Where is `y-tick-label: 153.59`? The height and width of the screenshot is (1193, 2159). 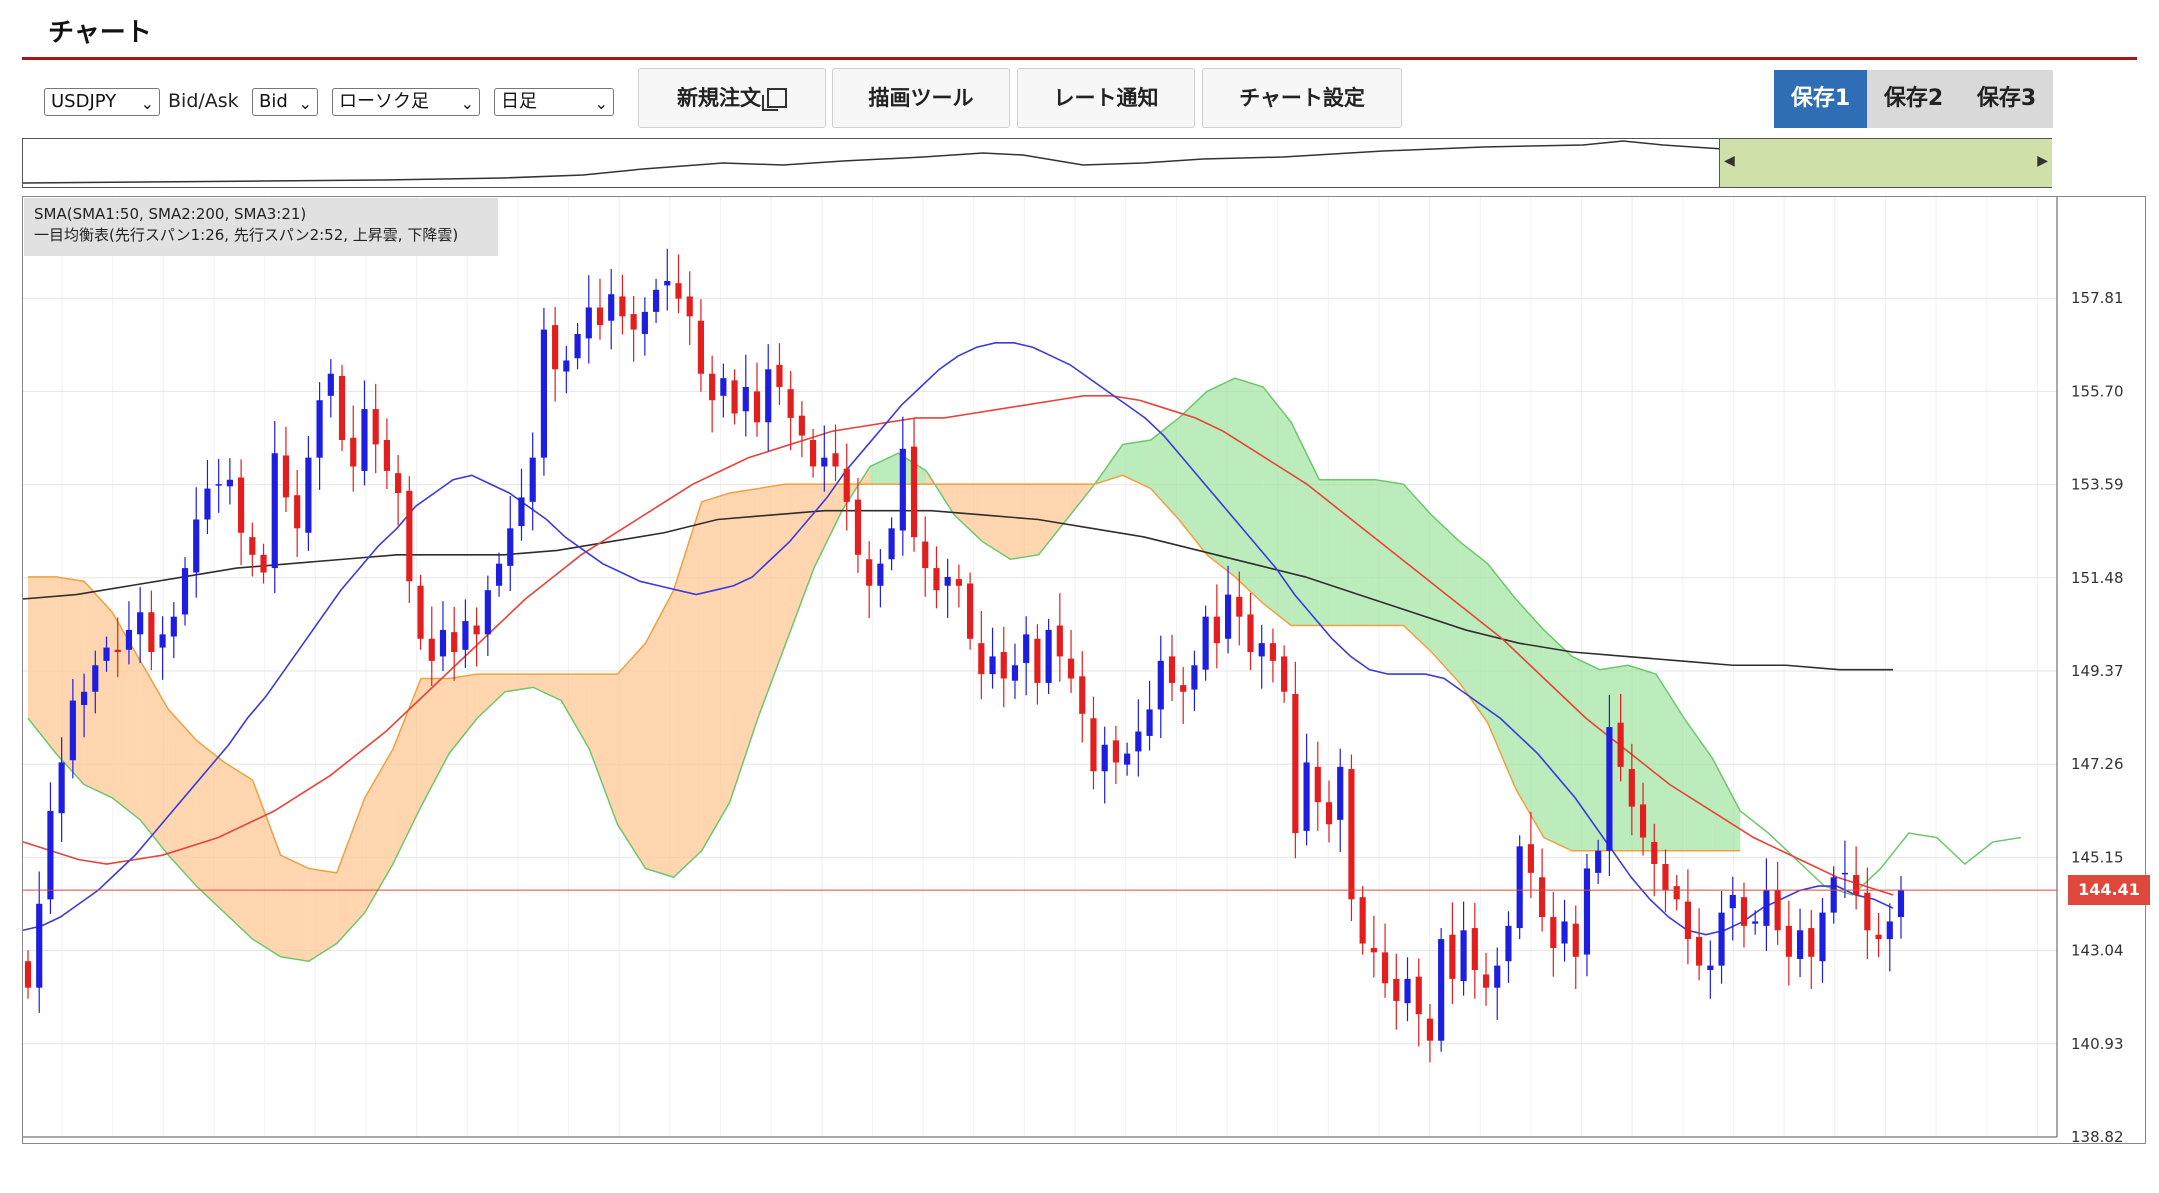
y-tick-label: 153.59 is located at coordinates (2097, 485).